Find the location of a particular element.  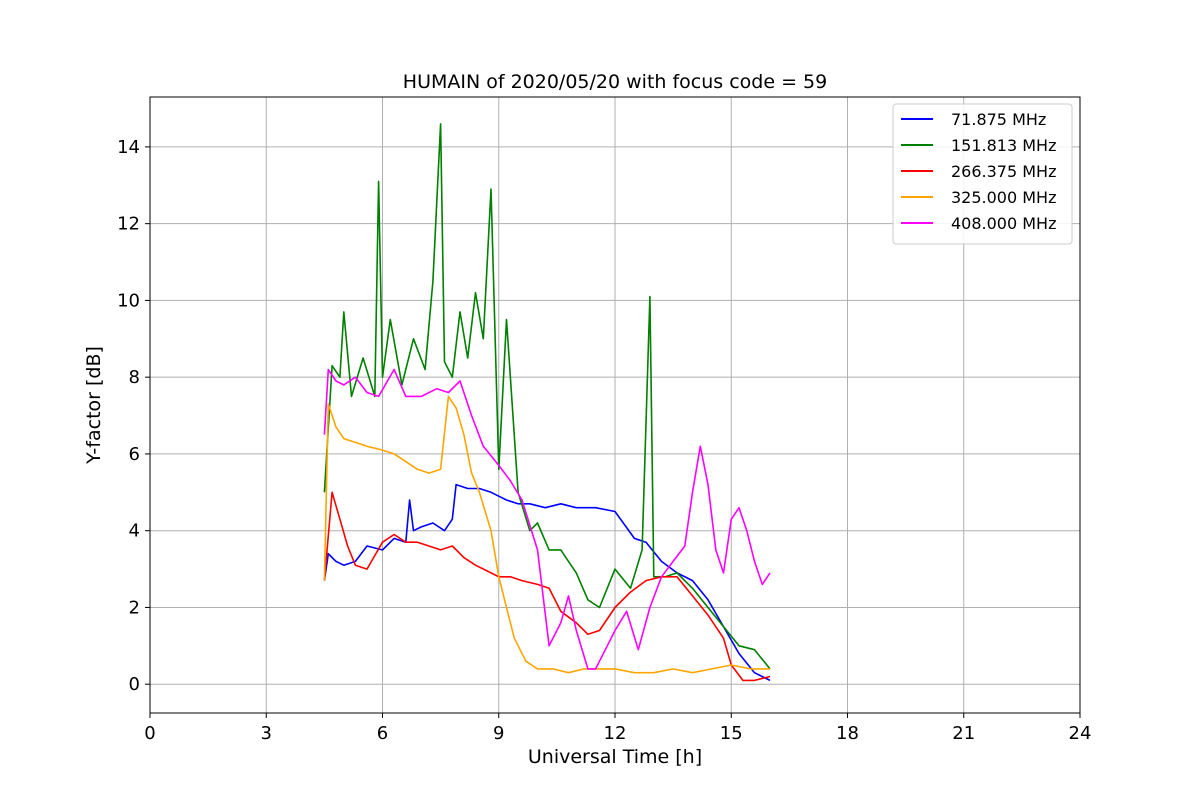

y-tick-label: 4 is located at coordinates (134, 531).